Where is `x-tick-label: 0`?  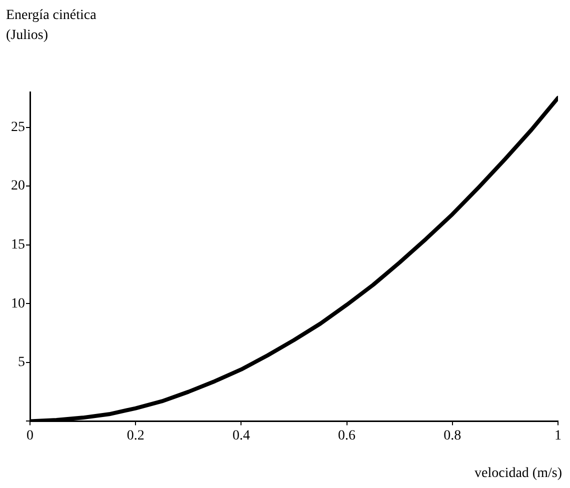
x-tick-label: 0 is located at coordinates (30, 436).